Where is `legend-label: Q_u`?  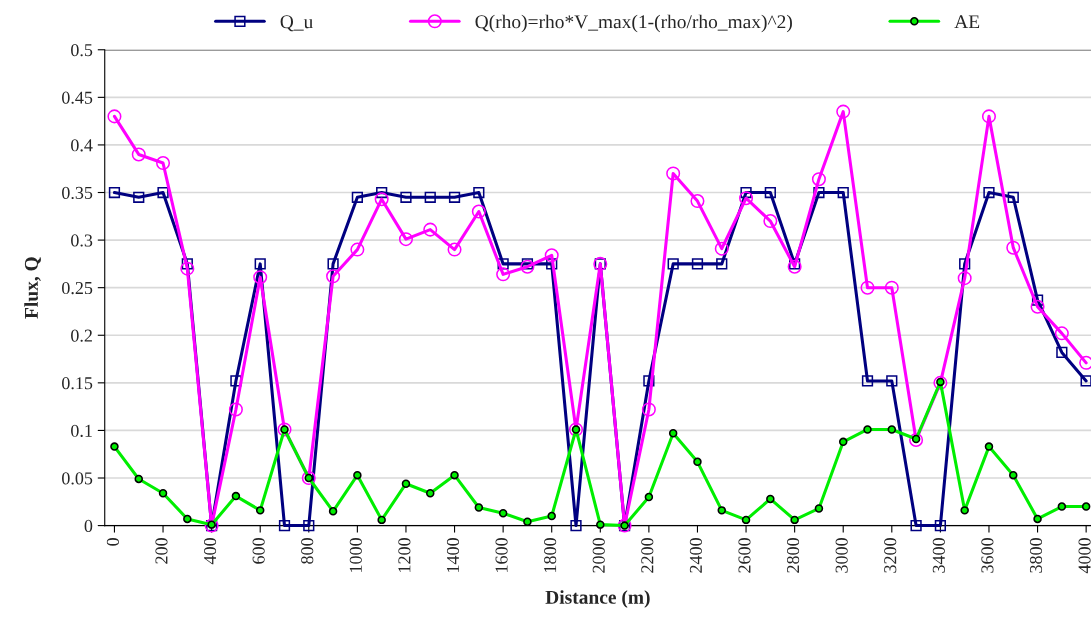 legend-label: Q_u is located at coordinates (296, 23).